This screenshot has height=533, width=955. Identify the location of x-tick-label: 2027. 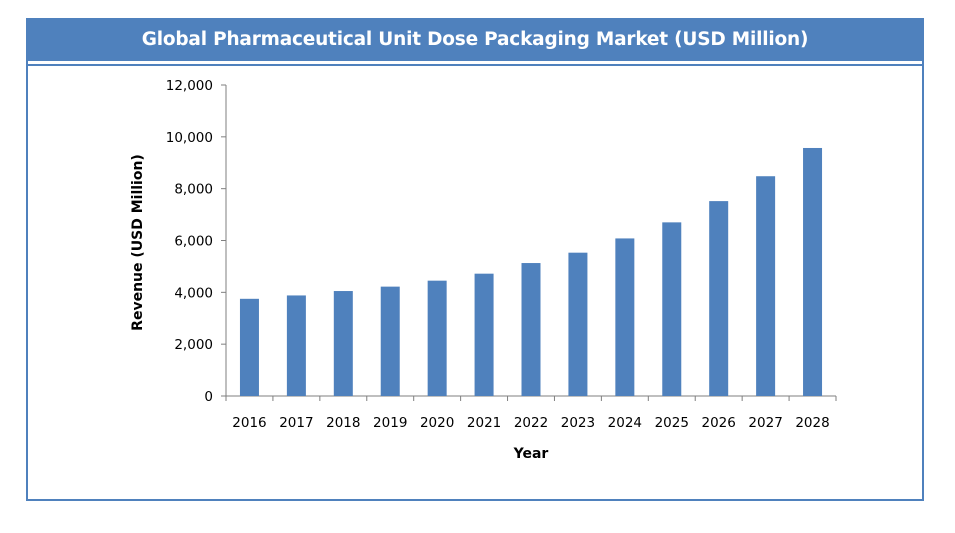
(765, 423).